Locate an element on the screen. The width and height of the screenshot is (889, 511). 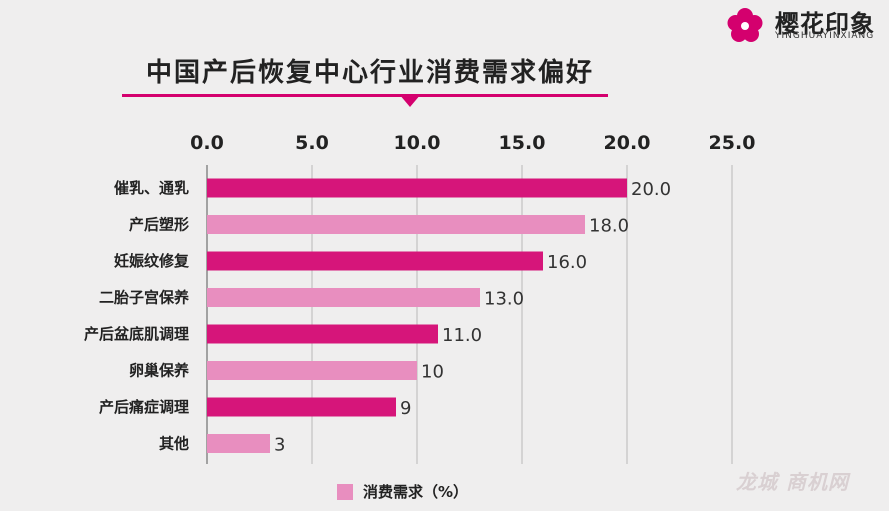
category-label: 卵巢保养 is located at coordinates (159, 371).